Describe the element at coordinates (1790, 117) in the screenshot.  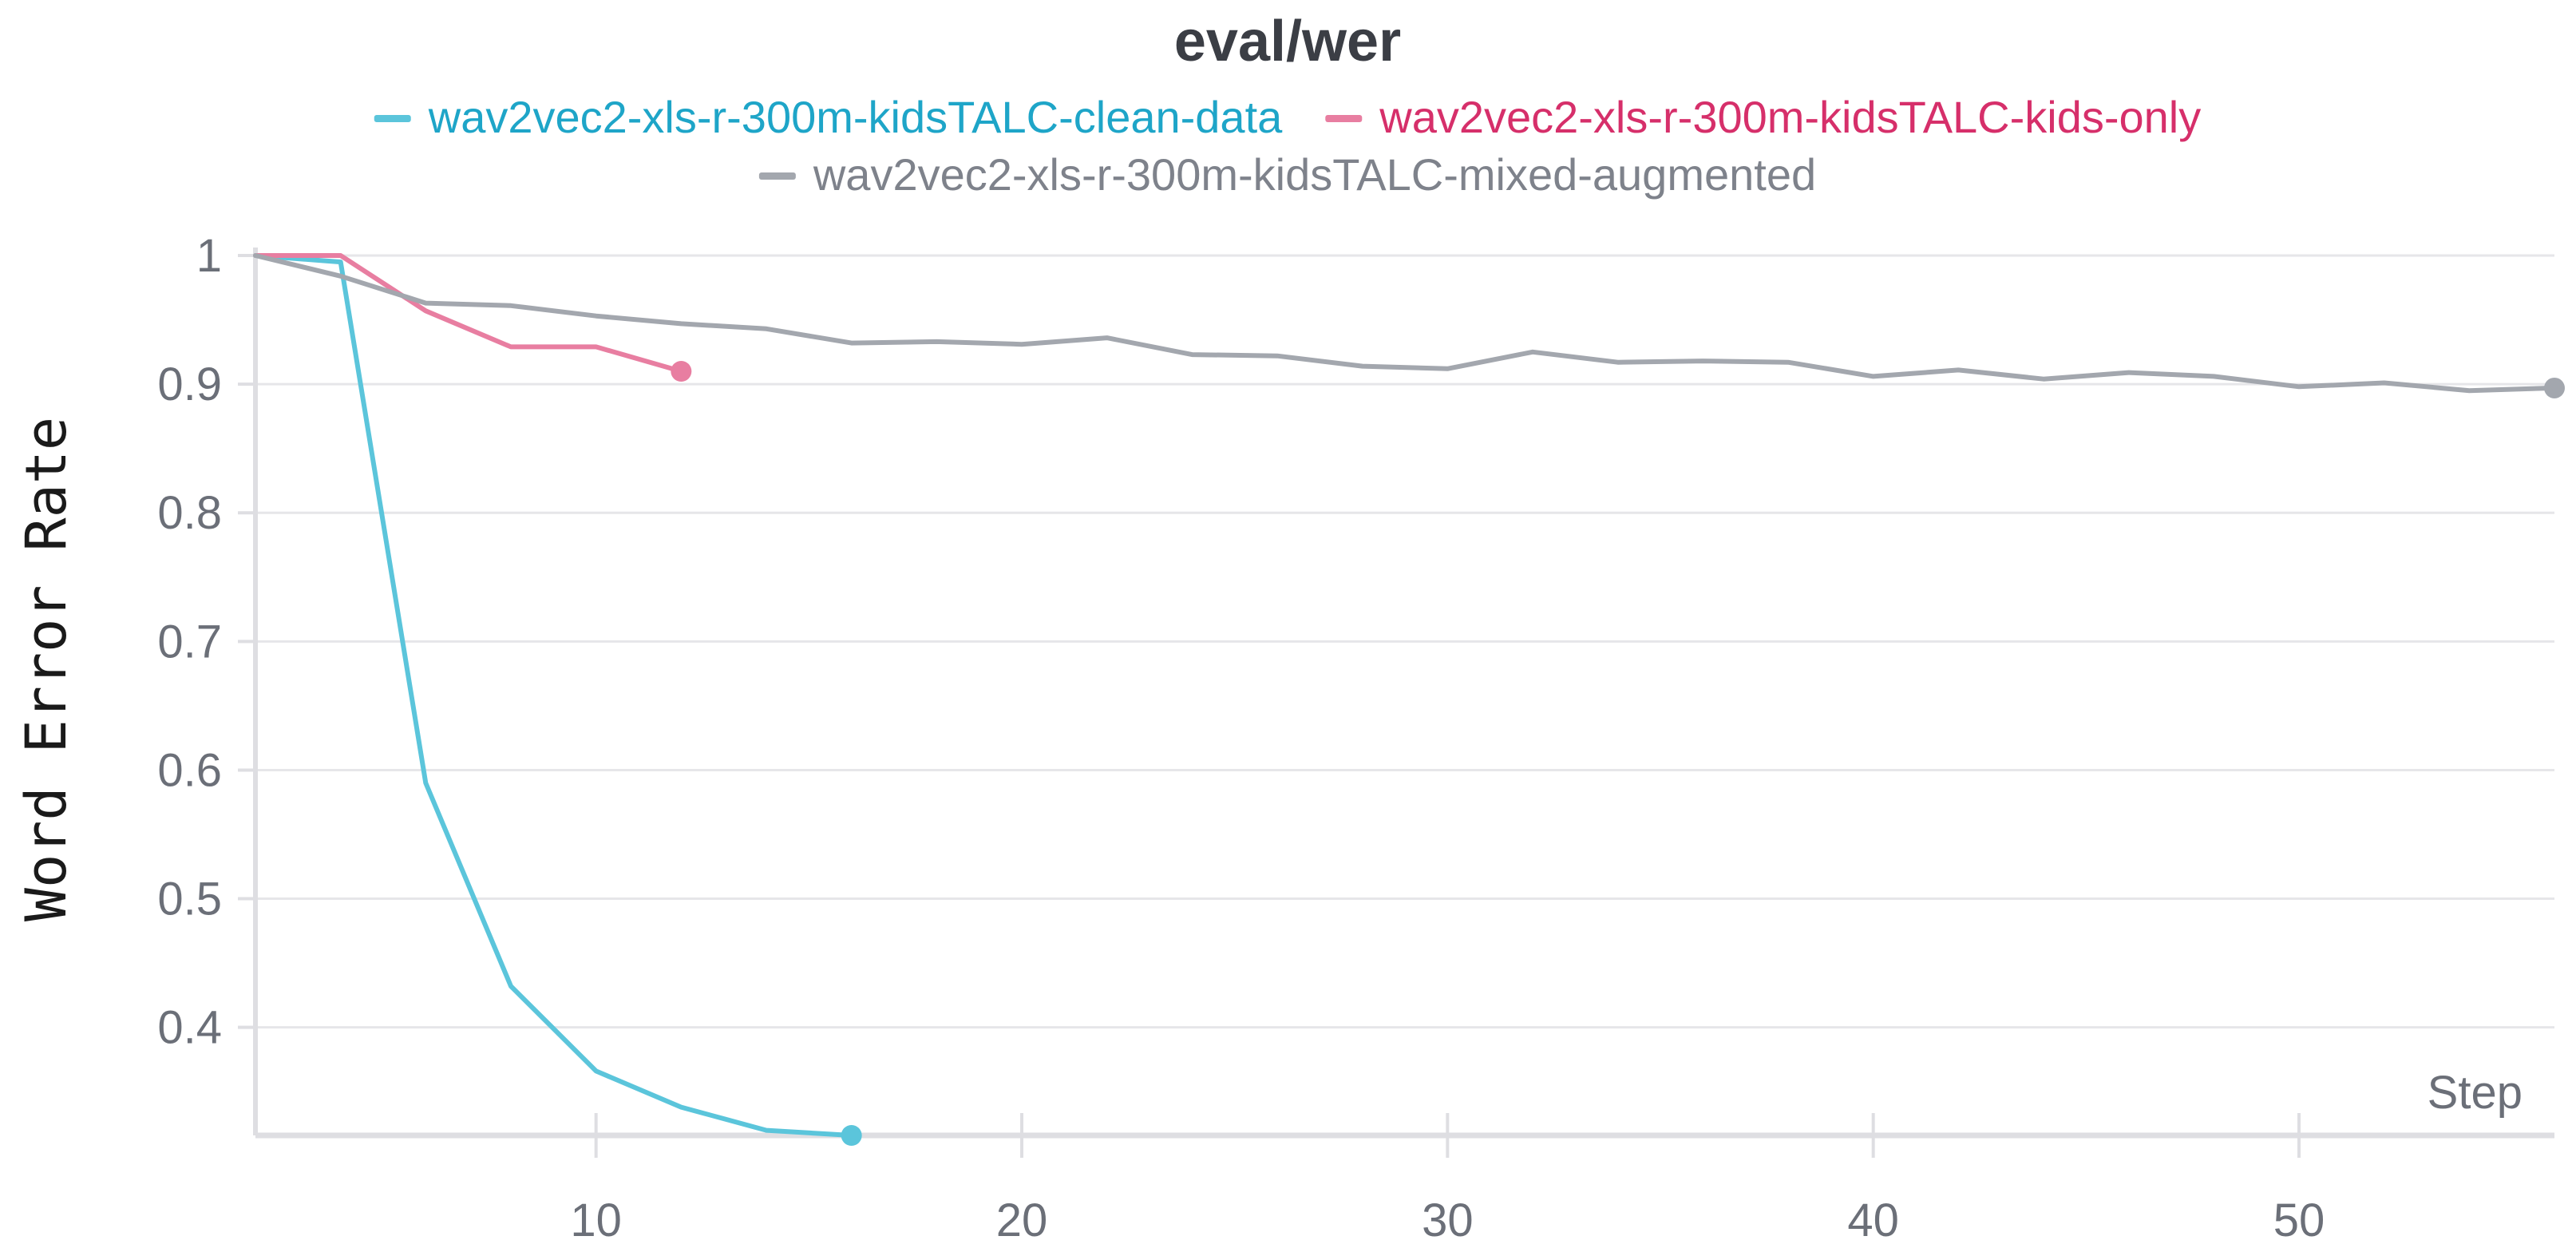
I see `legend-label: wav2vec2-xls-r-300m-kidsTALC-kids-only` at that location.